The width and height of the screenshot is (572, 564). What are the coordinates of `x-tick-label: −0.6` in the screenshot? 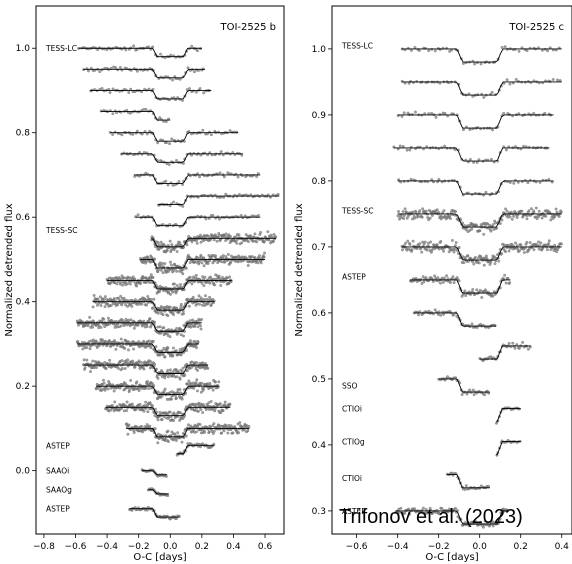 It's located at (76, 547).